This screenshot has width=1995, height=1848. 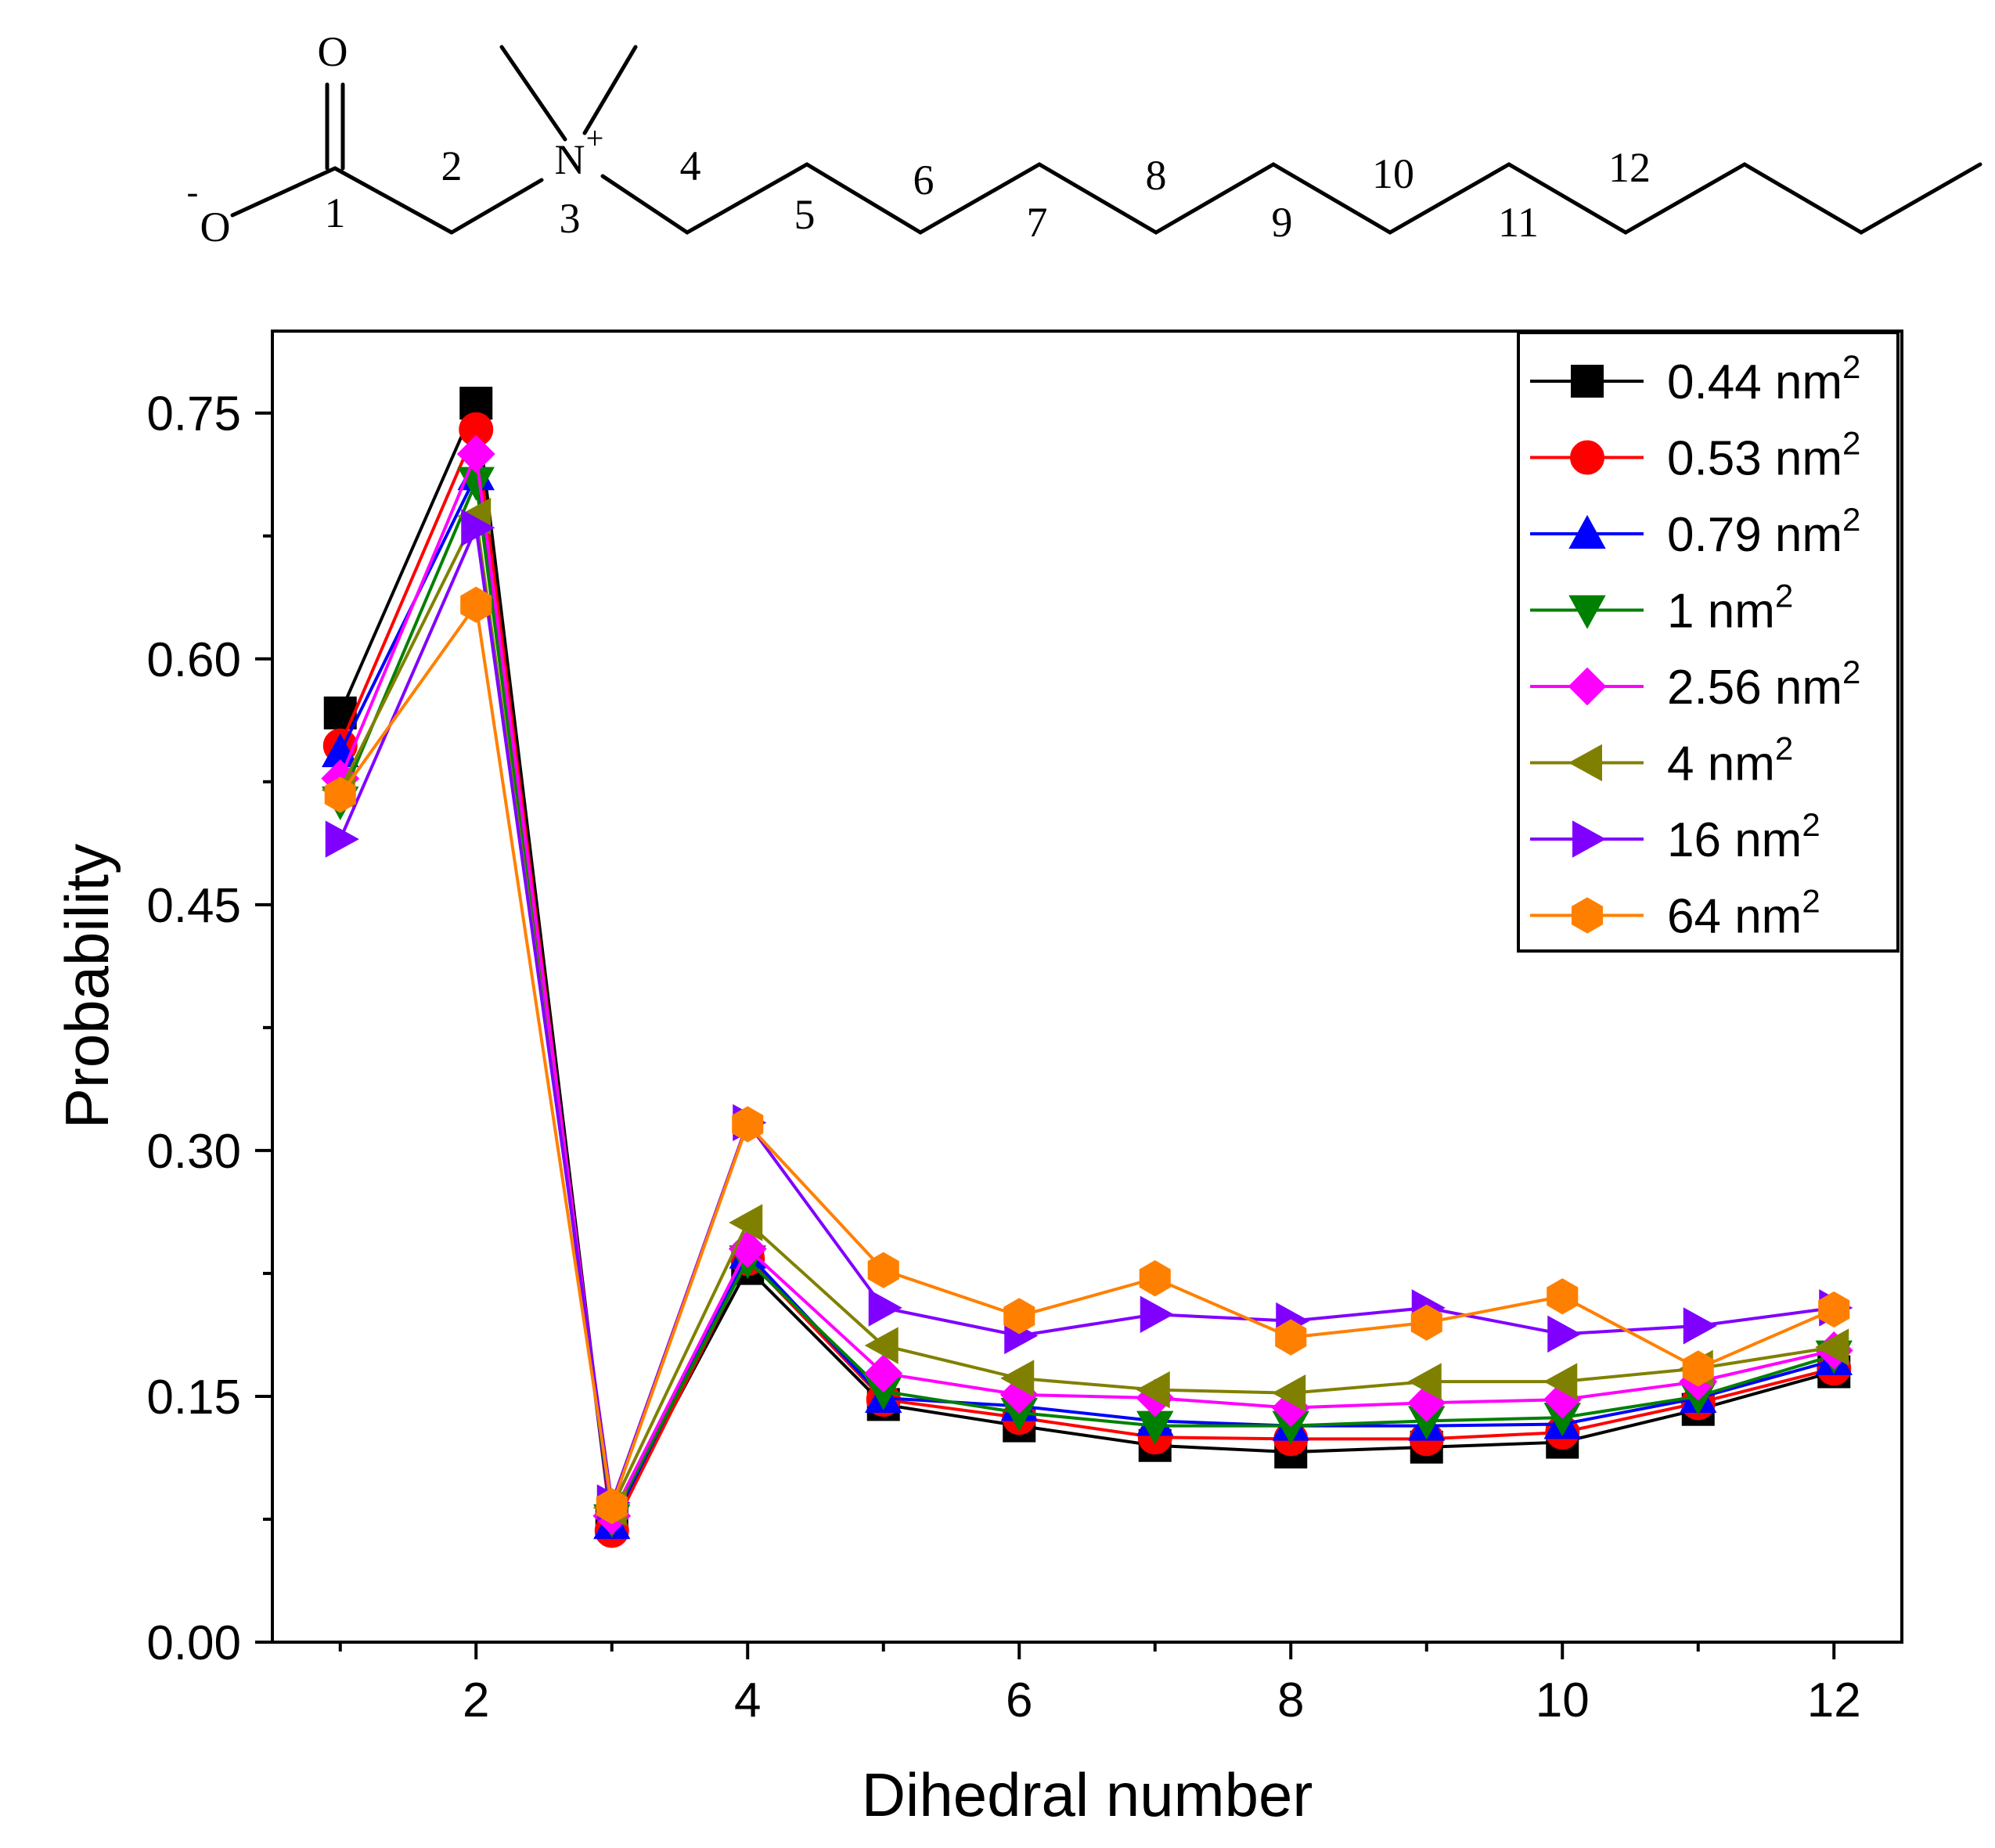 I want to click on legend-entry: 16 nm2, so click(x=1675, y=836).